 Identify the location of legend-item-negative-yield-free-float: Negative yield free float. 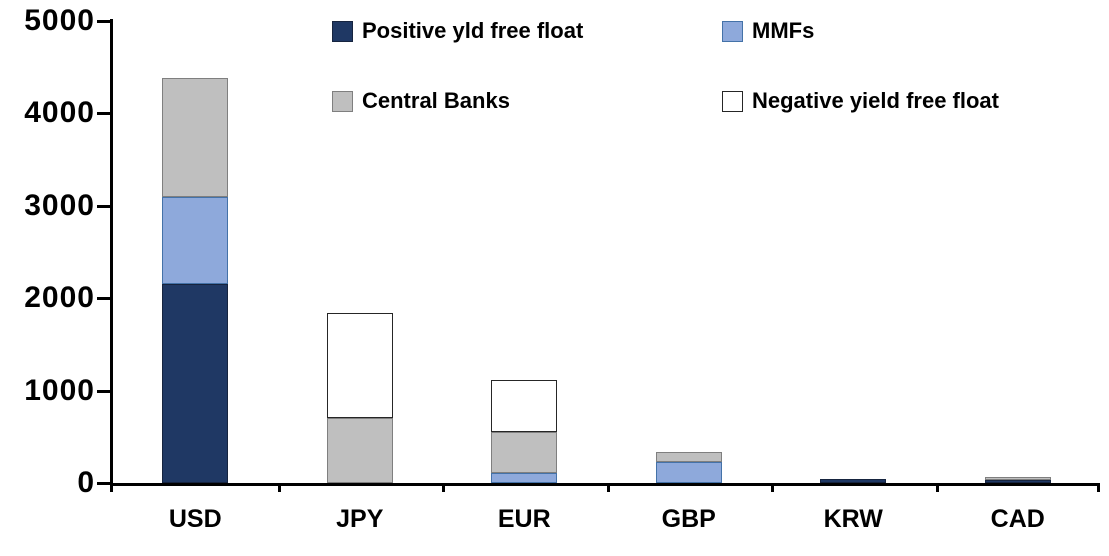
(860, 101).